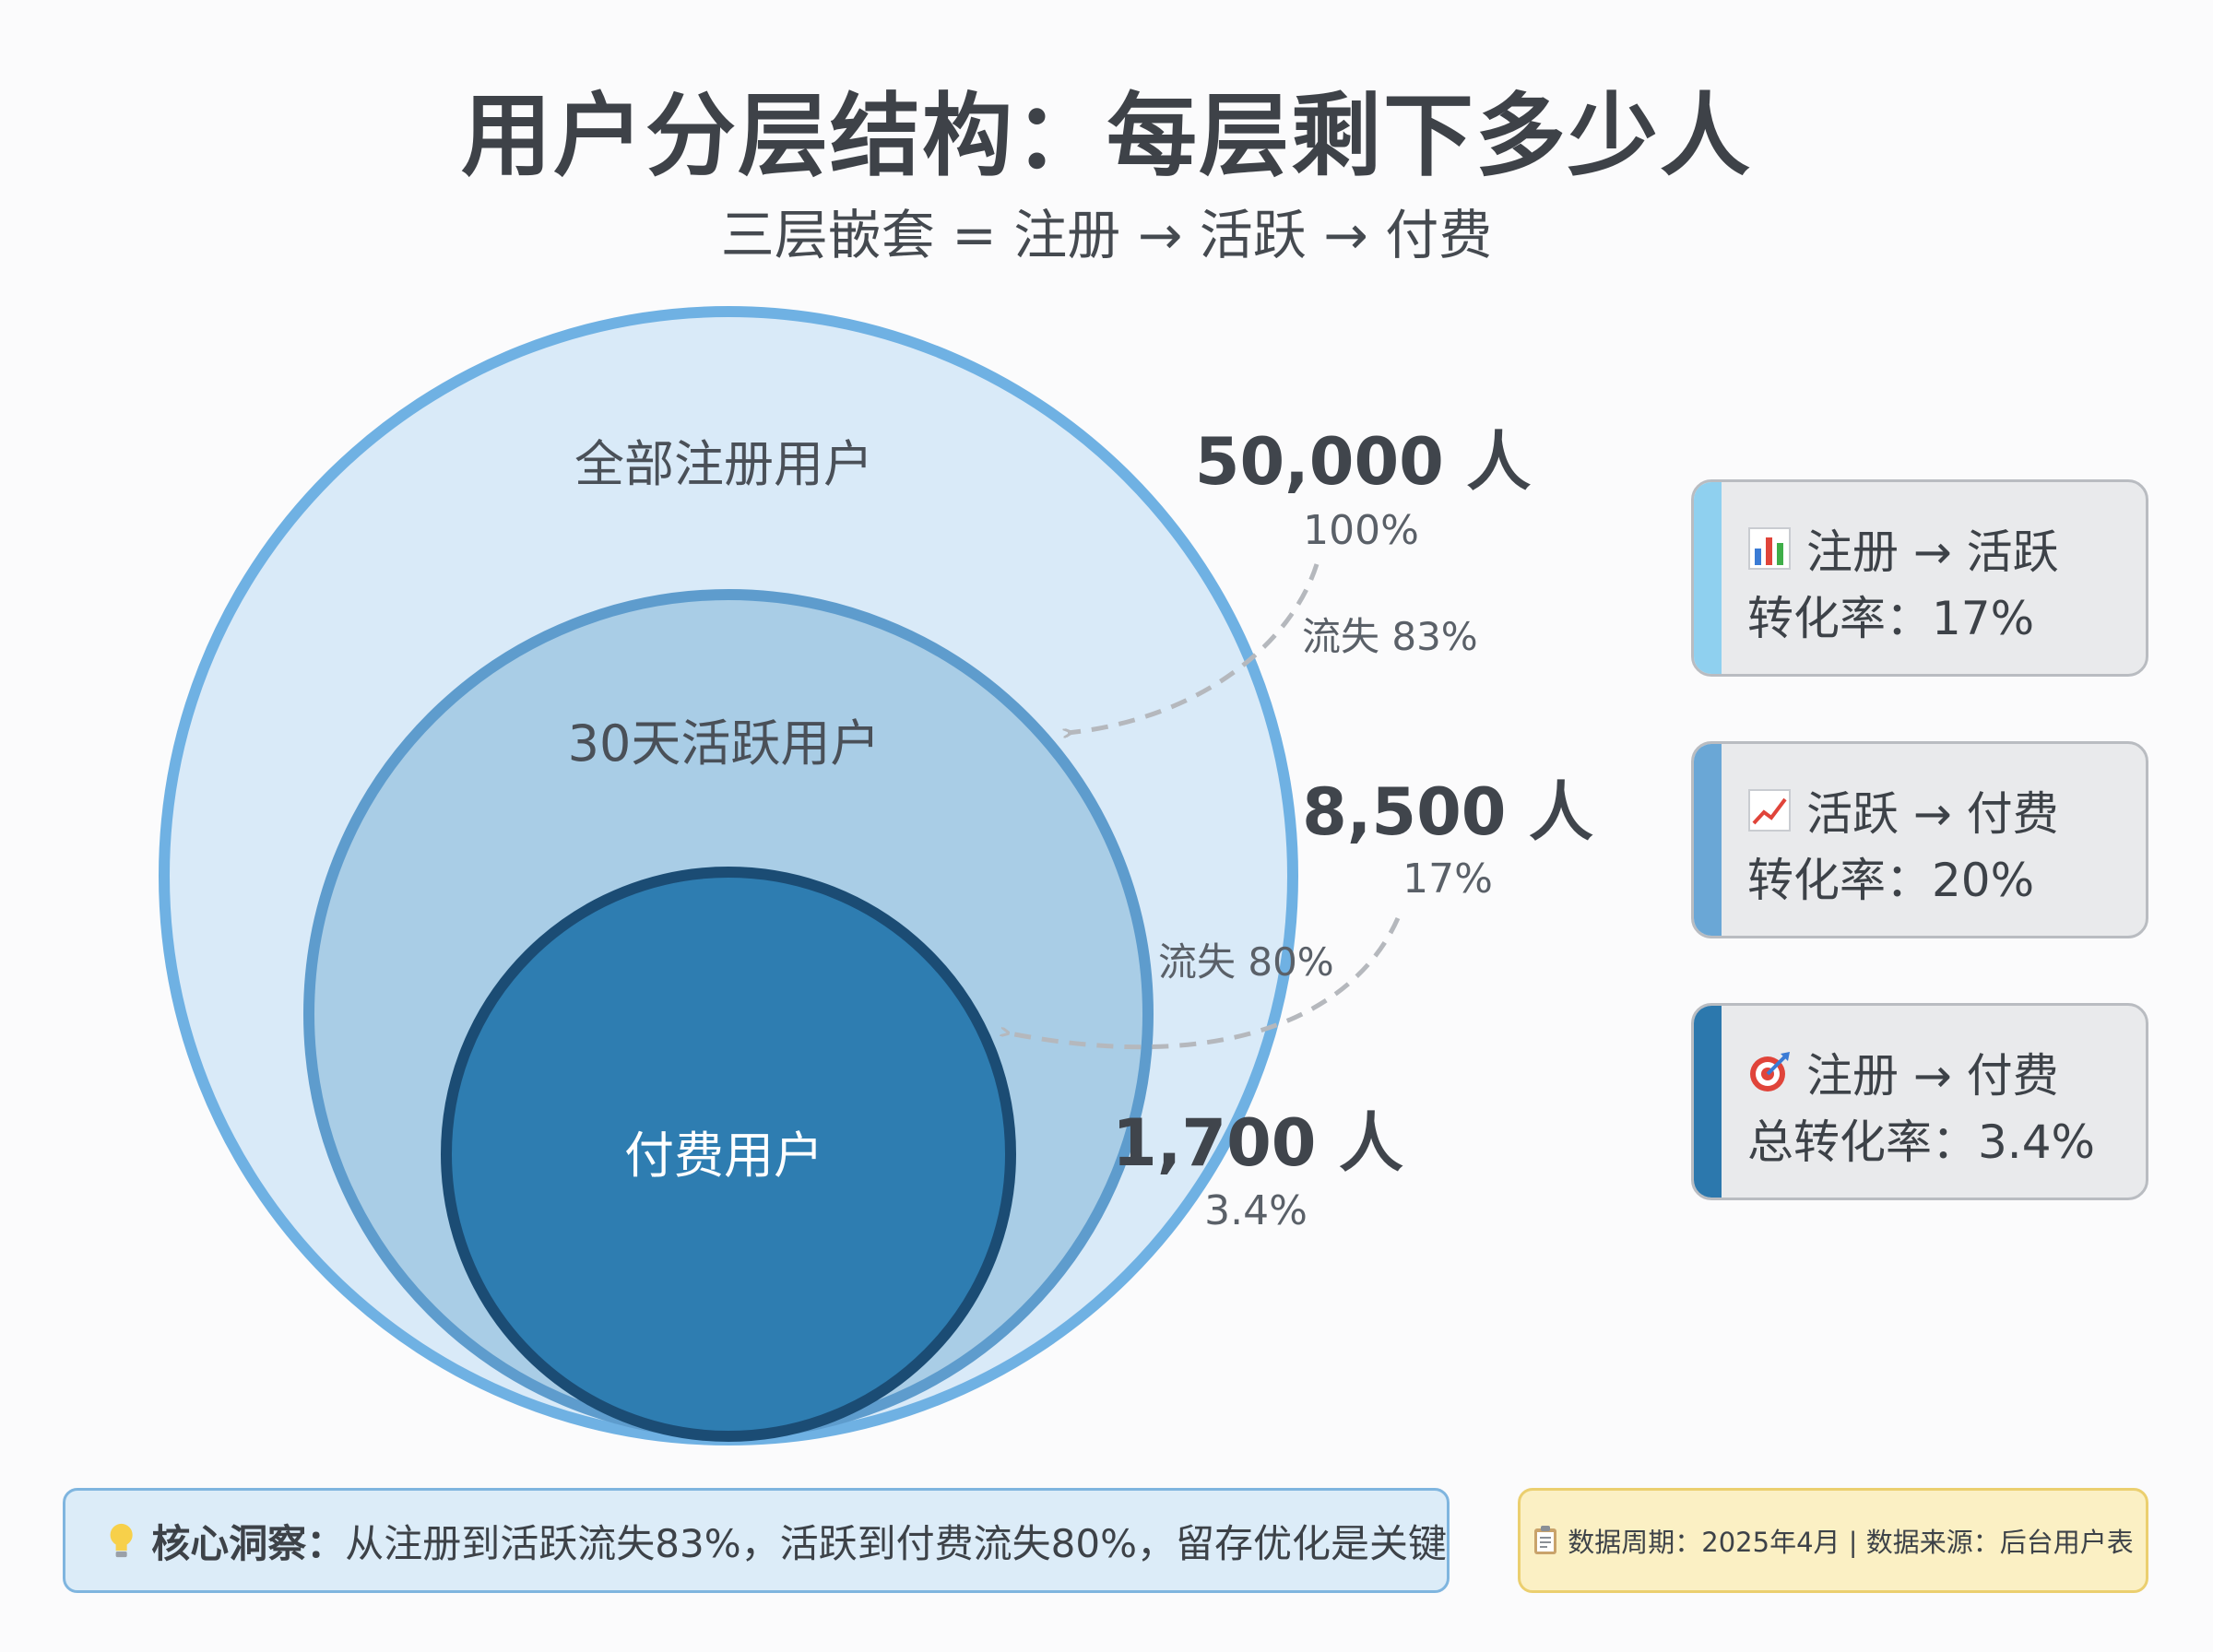 The image size is (2213, 1652). I want to click on conversion-card-active-paying: 活跃 → 付费 转化率：20%, so click(1919, 839).